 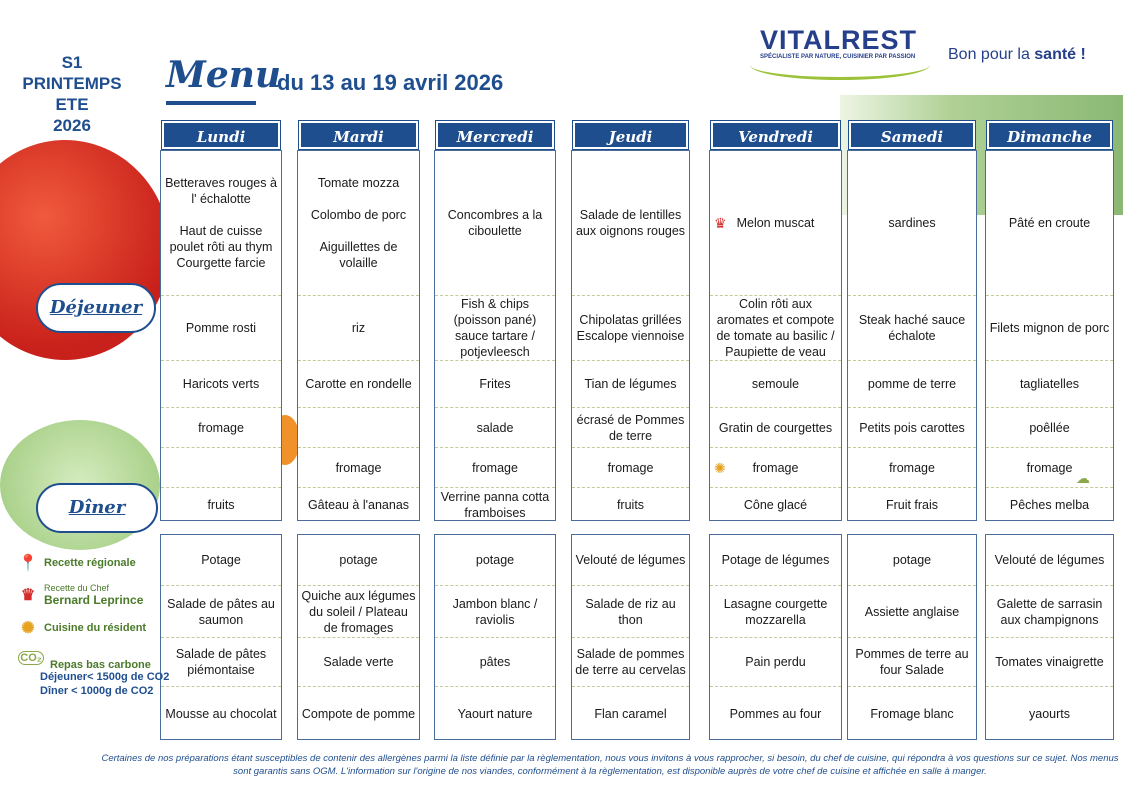 I want to click on lunch-dish: Pâté en croute, so click(x=1049, y=223).